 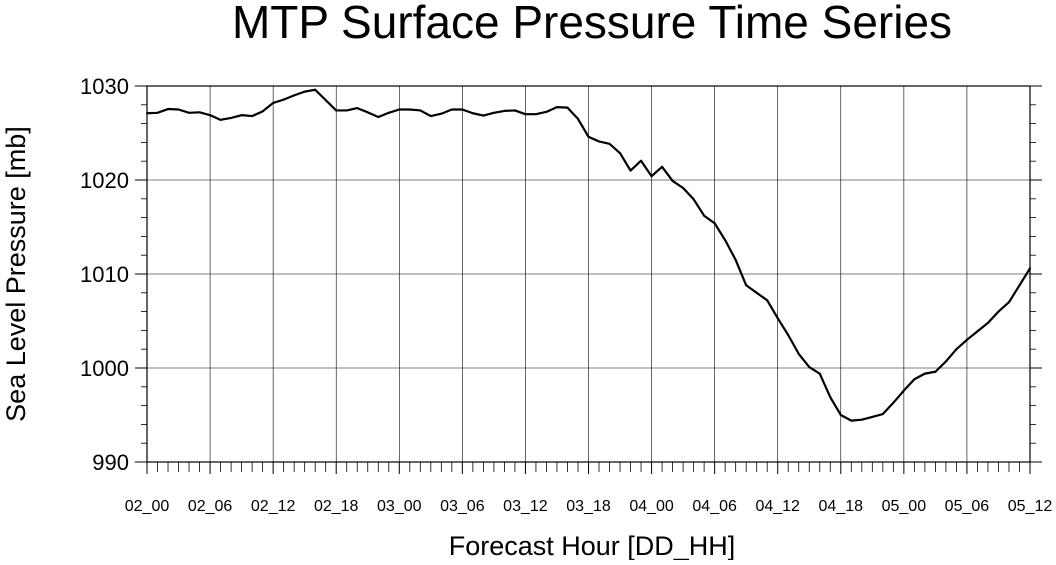 I want to click on y-tick-label: 1000, so click(x=104, y=368).